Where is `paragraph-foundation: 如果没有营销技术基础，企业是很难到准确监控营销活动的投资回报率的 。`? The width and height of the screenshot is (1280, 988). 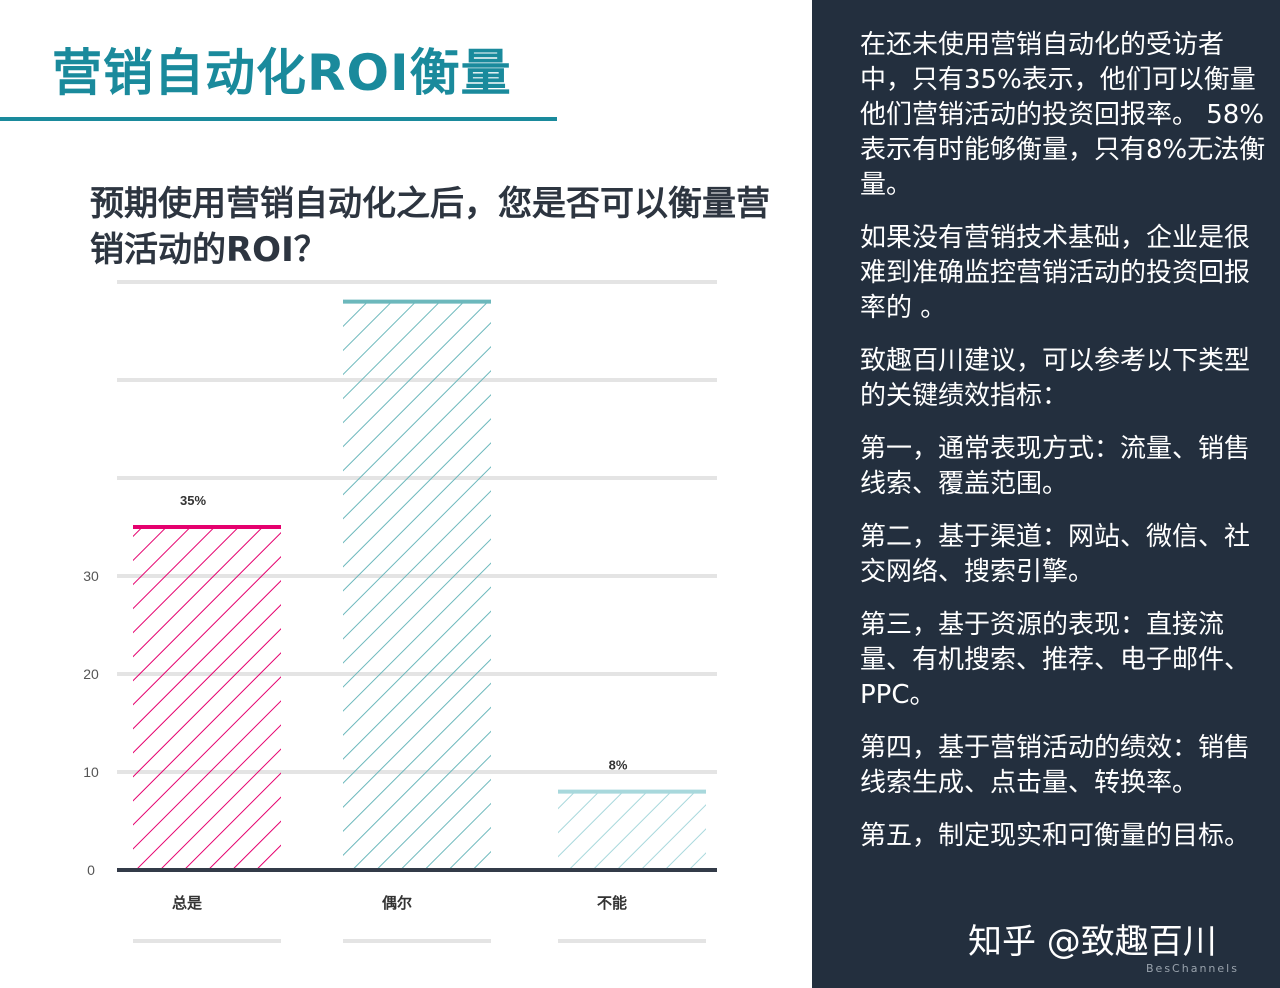 paragraph-foundation: 如果没有营销技术基础，企业是很难到准确监控营销活动的投资回报率的 。 is located at coordinates (1055, 273).